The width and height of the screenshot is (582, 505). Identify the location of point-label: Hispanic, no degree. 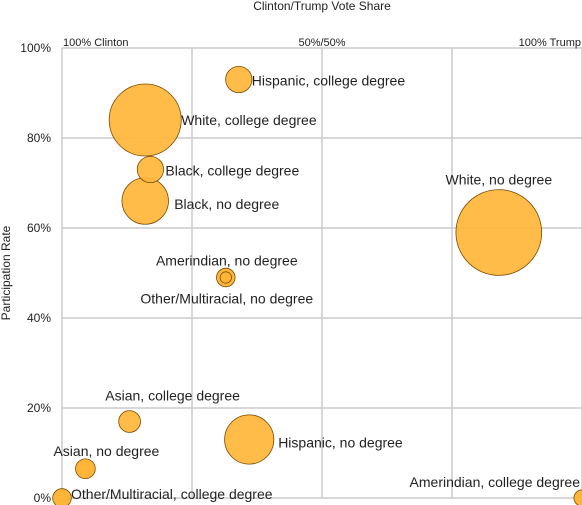
(340, 443).